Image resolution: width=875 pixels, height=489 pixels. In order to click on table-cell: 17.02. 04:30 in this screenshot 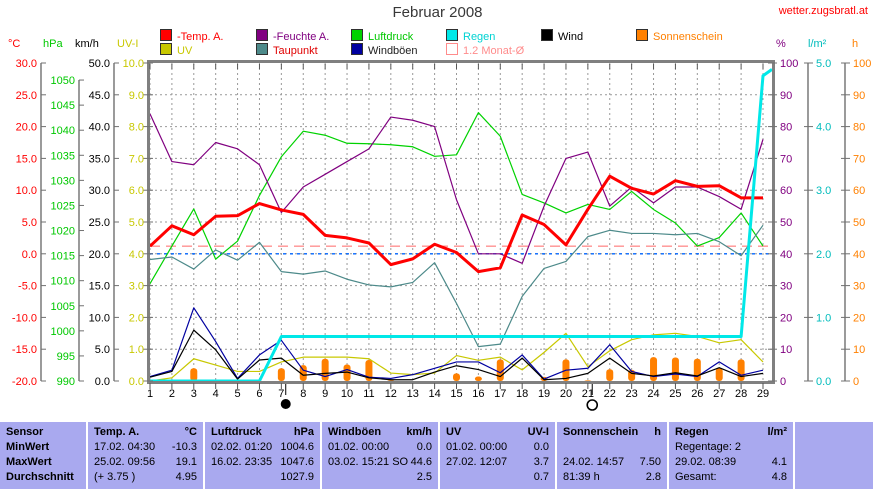, I will do `click(125, 447)`.